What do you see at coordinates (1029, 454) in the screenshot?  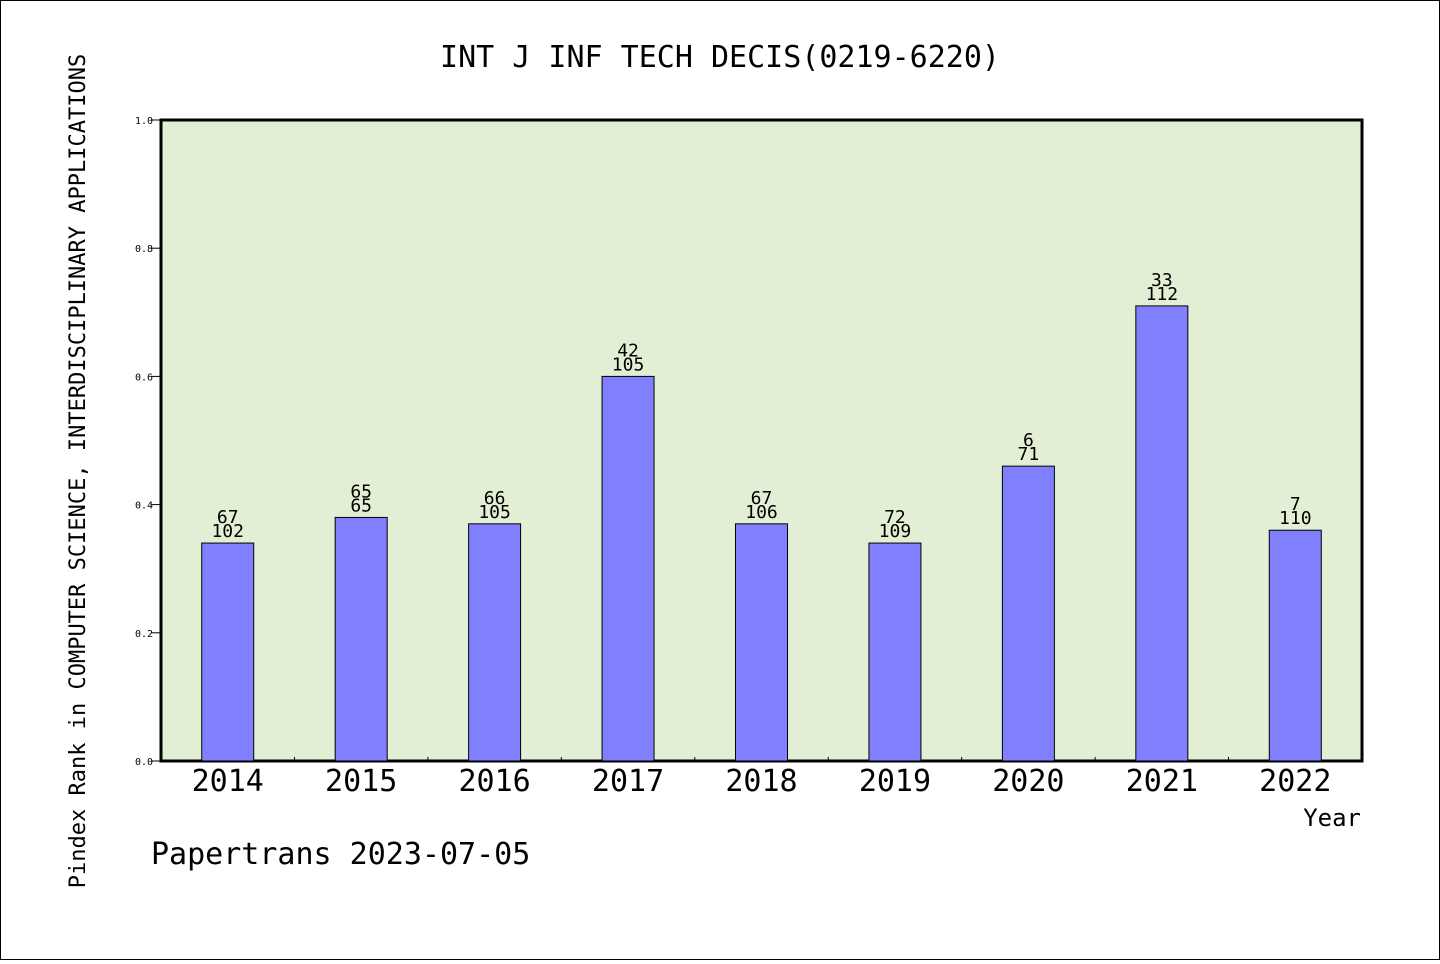 I see `bar-bottom-label: 71` at bounding box center [1029, 454].